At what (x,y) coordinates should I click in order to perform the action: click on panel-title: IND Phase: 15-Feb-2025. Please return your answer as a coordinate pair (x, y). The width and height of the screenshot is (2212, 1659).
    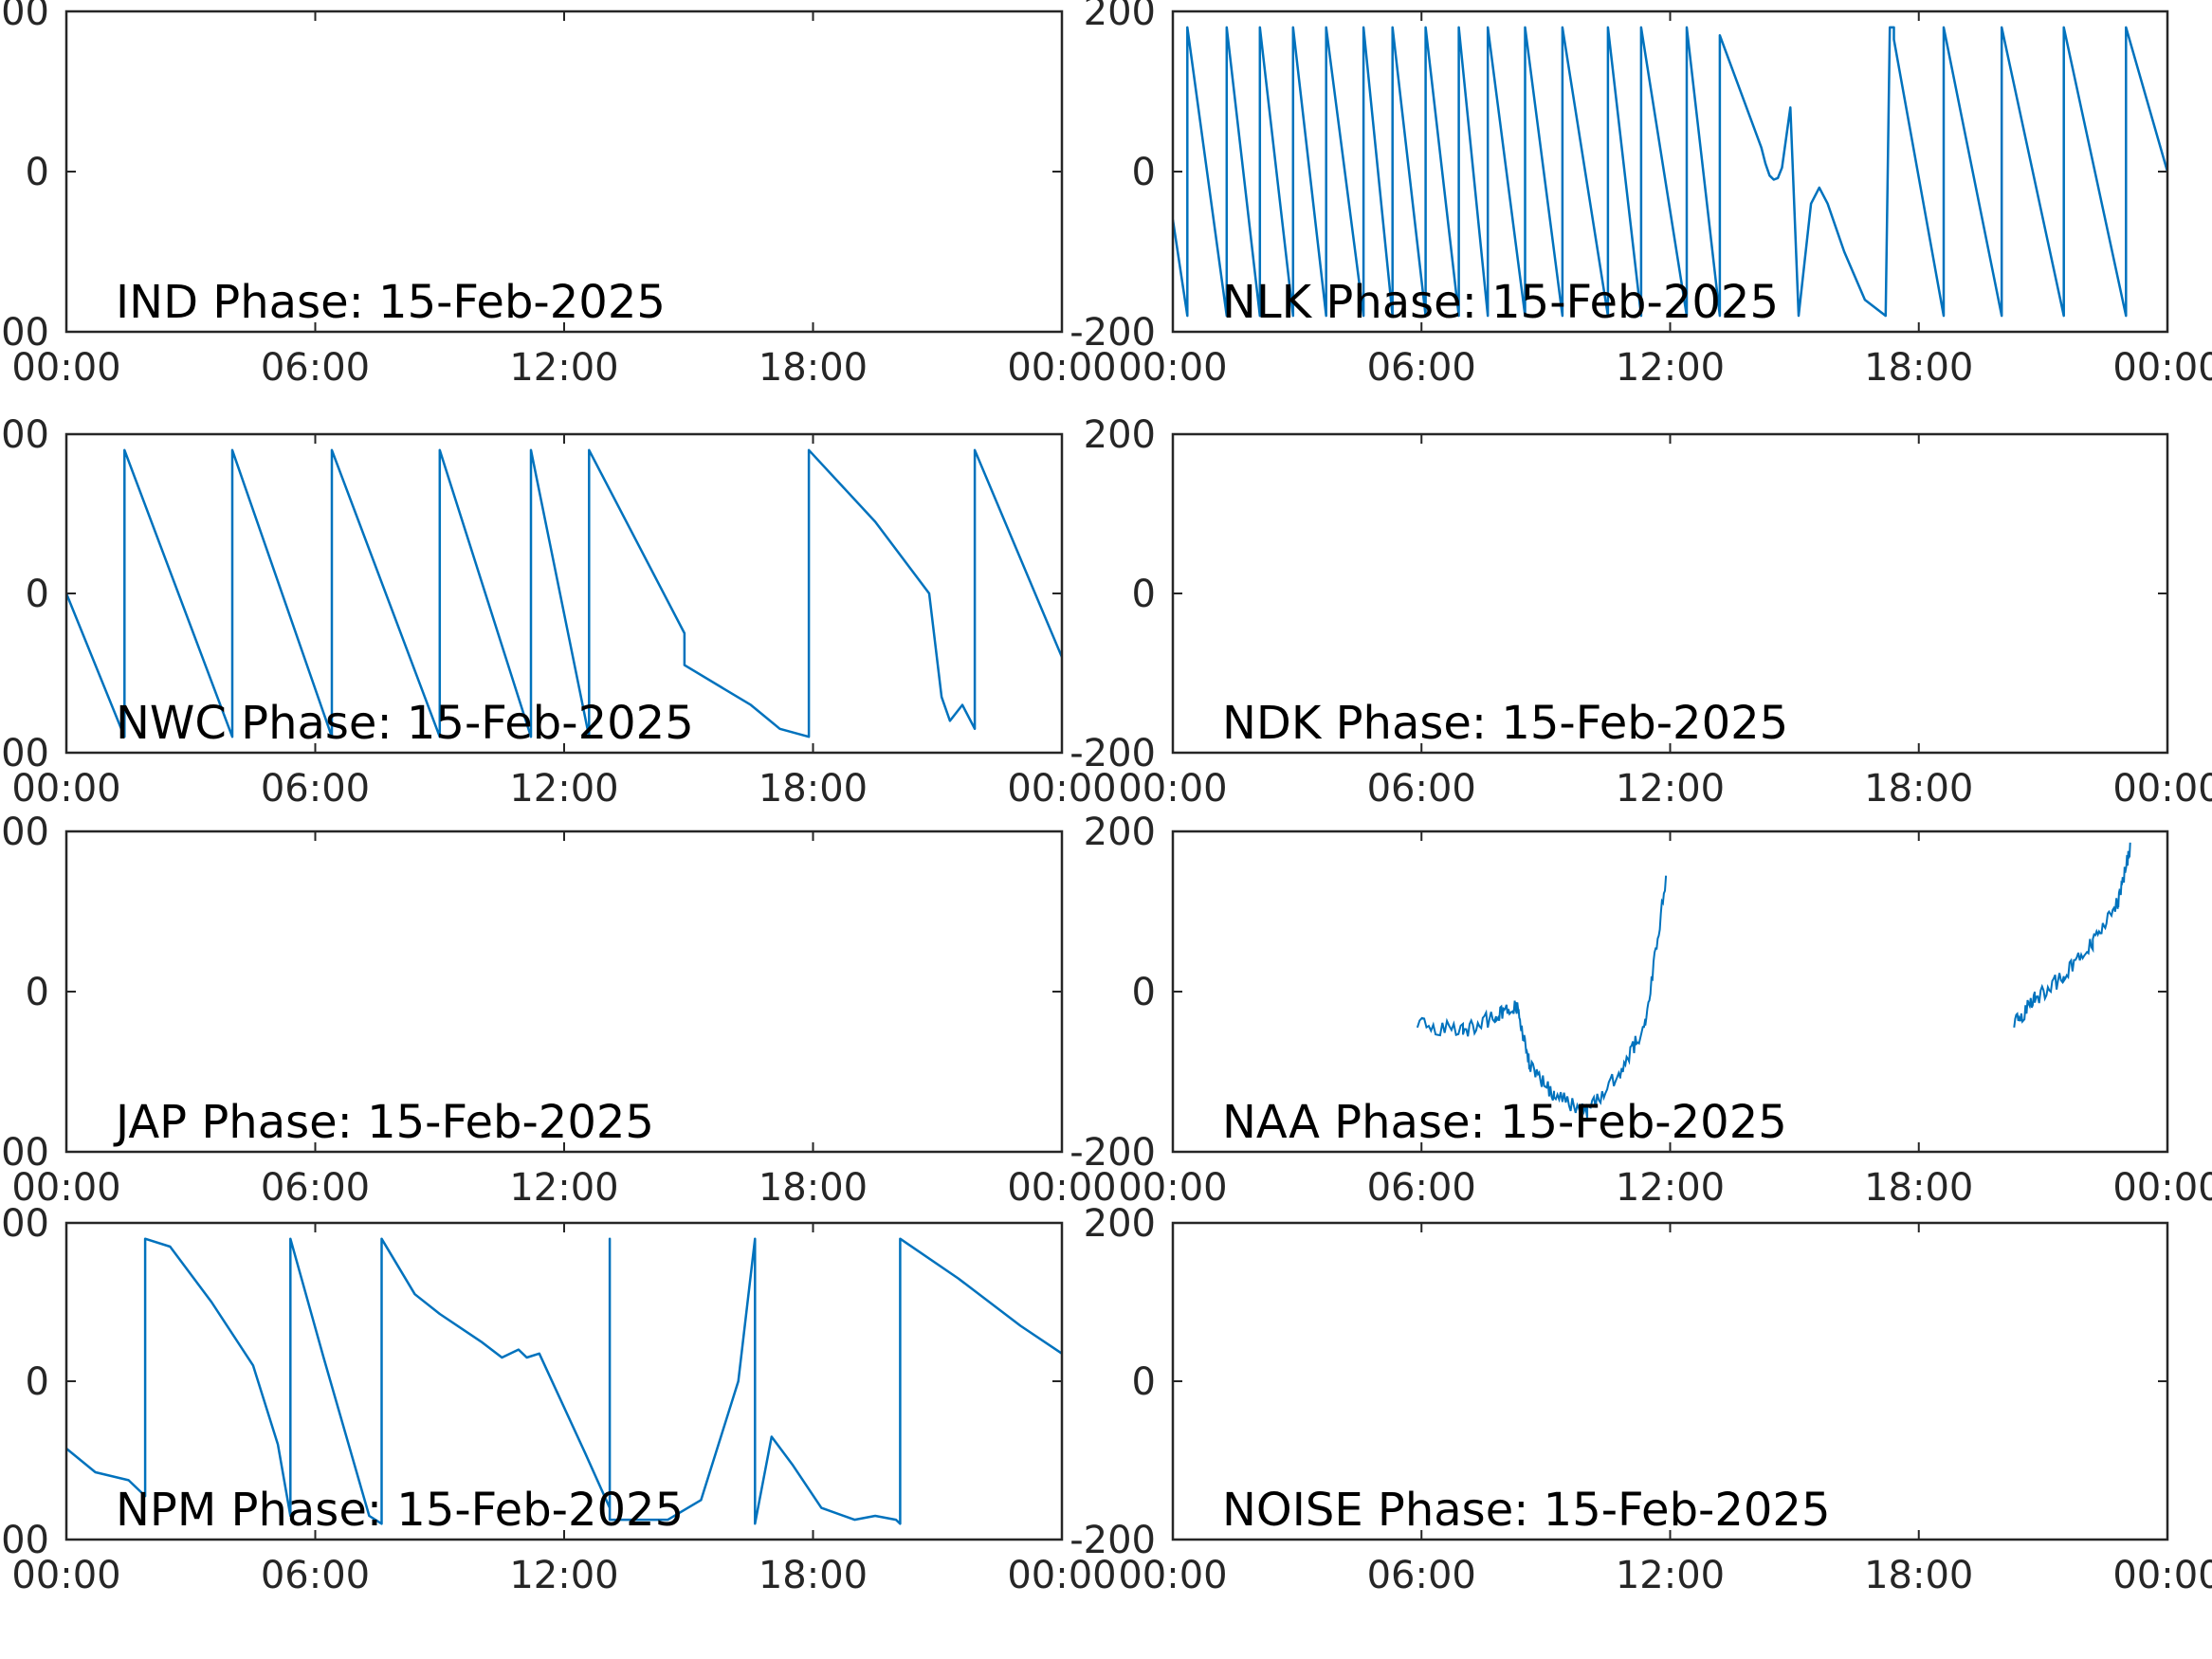
    Looking at the image, I should click on (391, 302).